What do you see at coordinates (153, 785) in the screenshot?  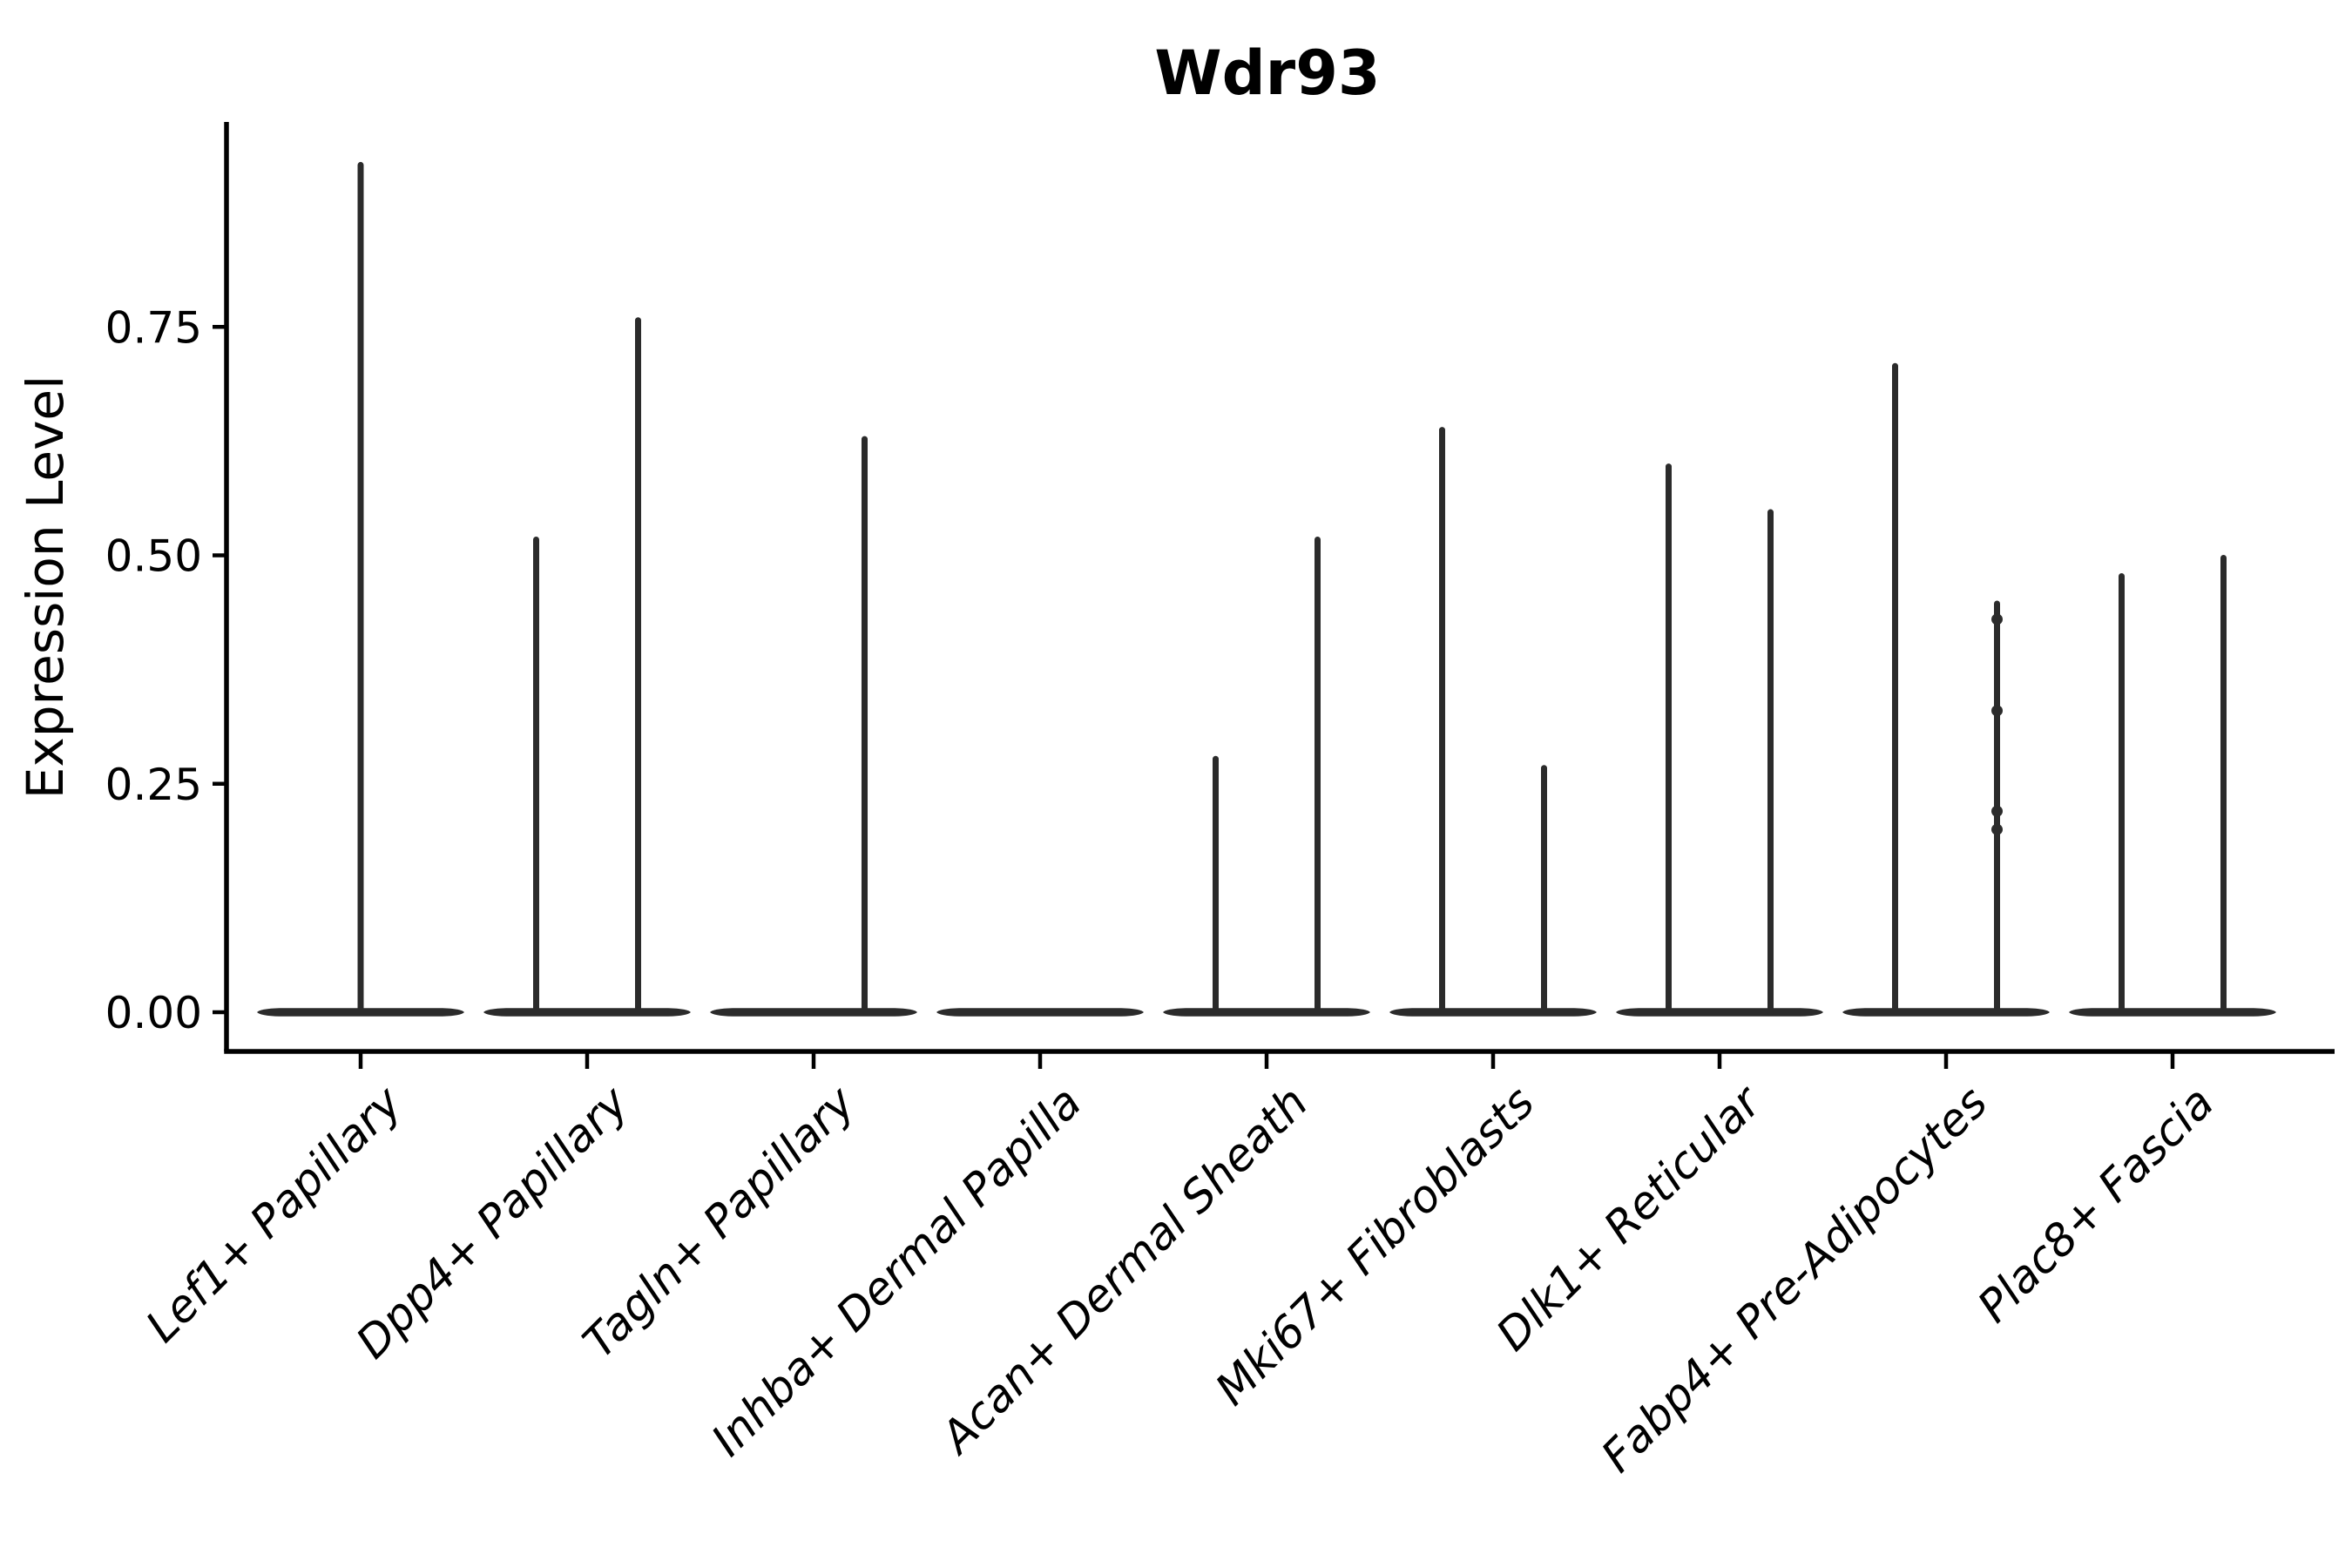 I see `y-tick-label: 0.25` at bounding box center [153, 785].